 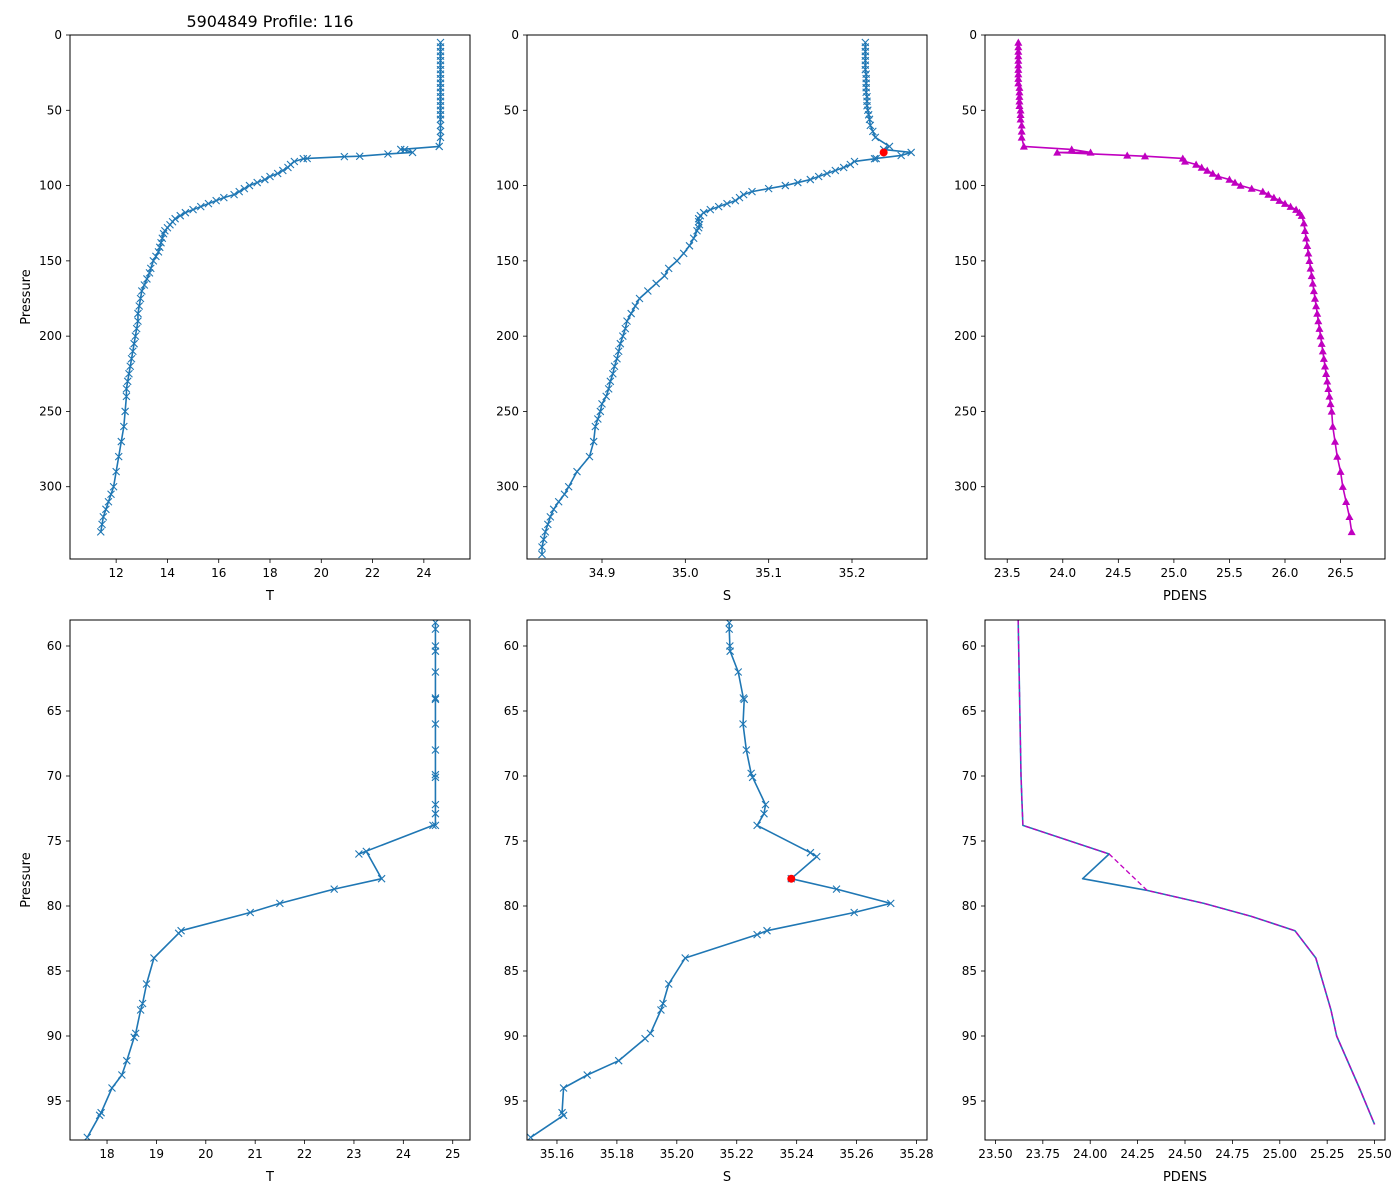 What do you see at coordinates (969, 906) in the screenshot?
I see `y-tick-label: 80` at bounding box center [969, 906].